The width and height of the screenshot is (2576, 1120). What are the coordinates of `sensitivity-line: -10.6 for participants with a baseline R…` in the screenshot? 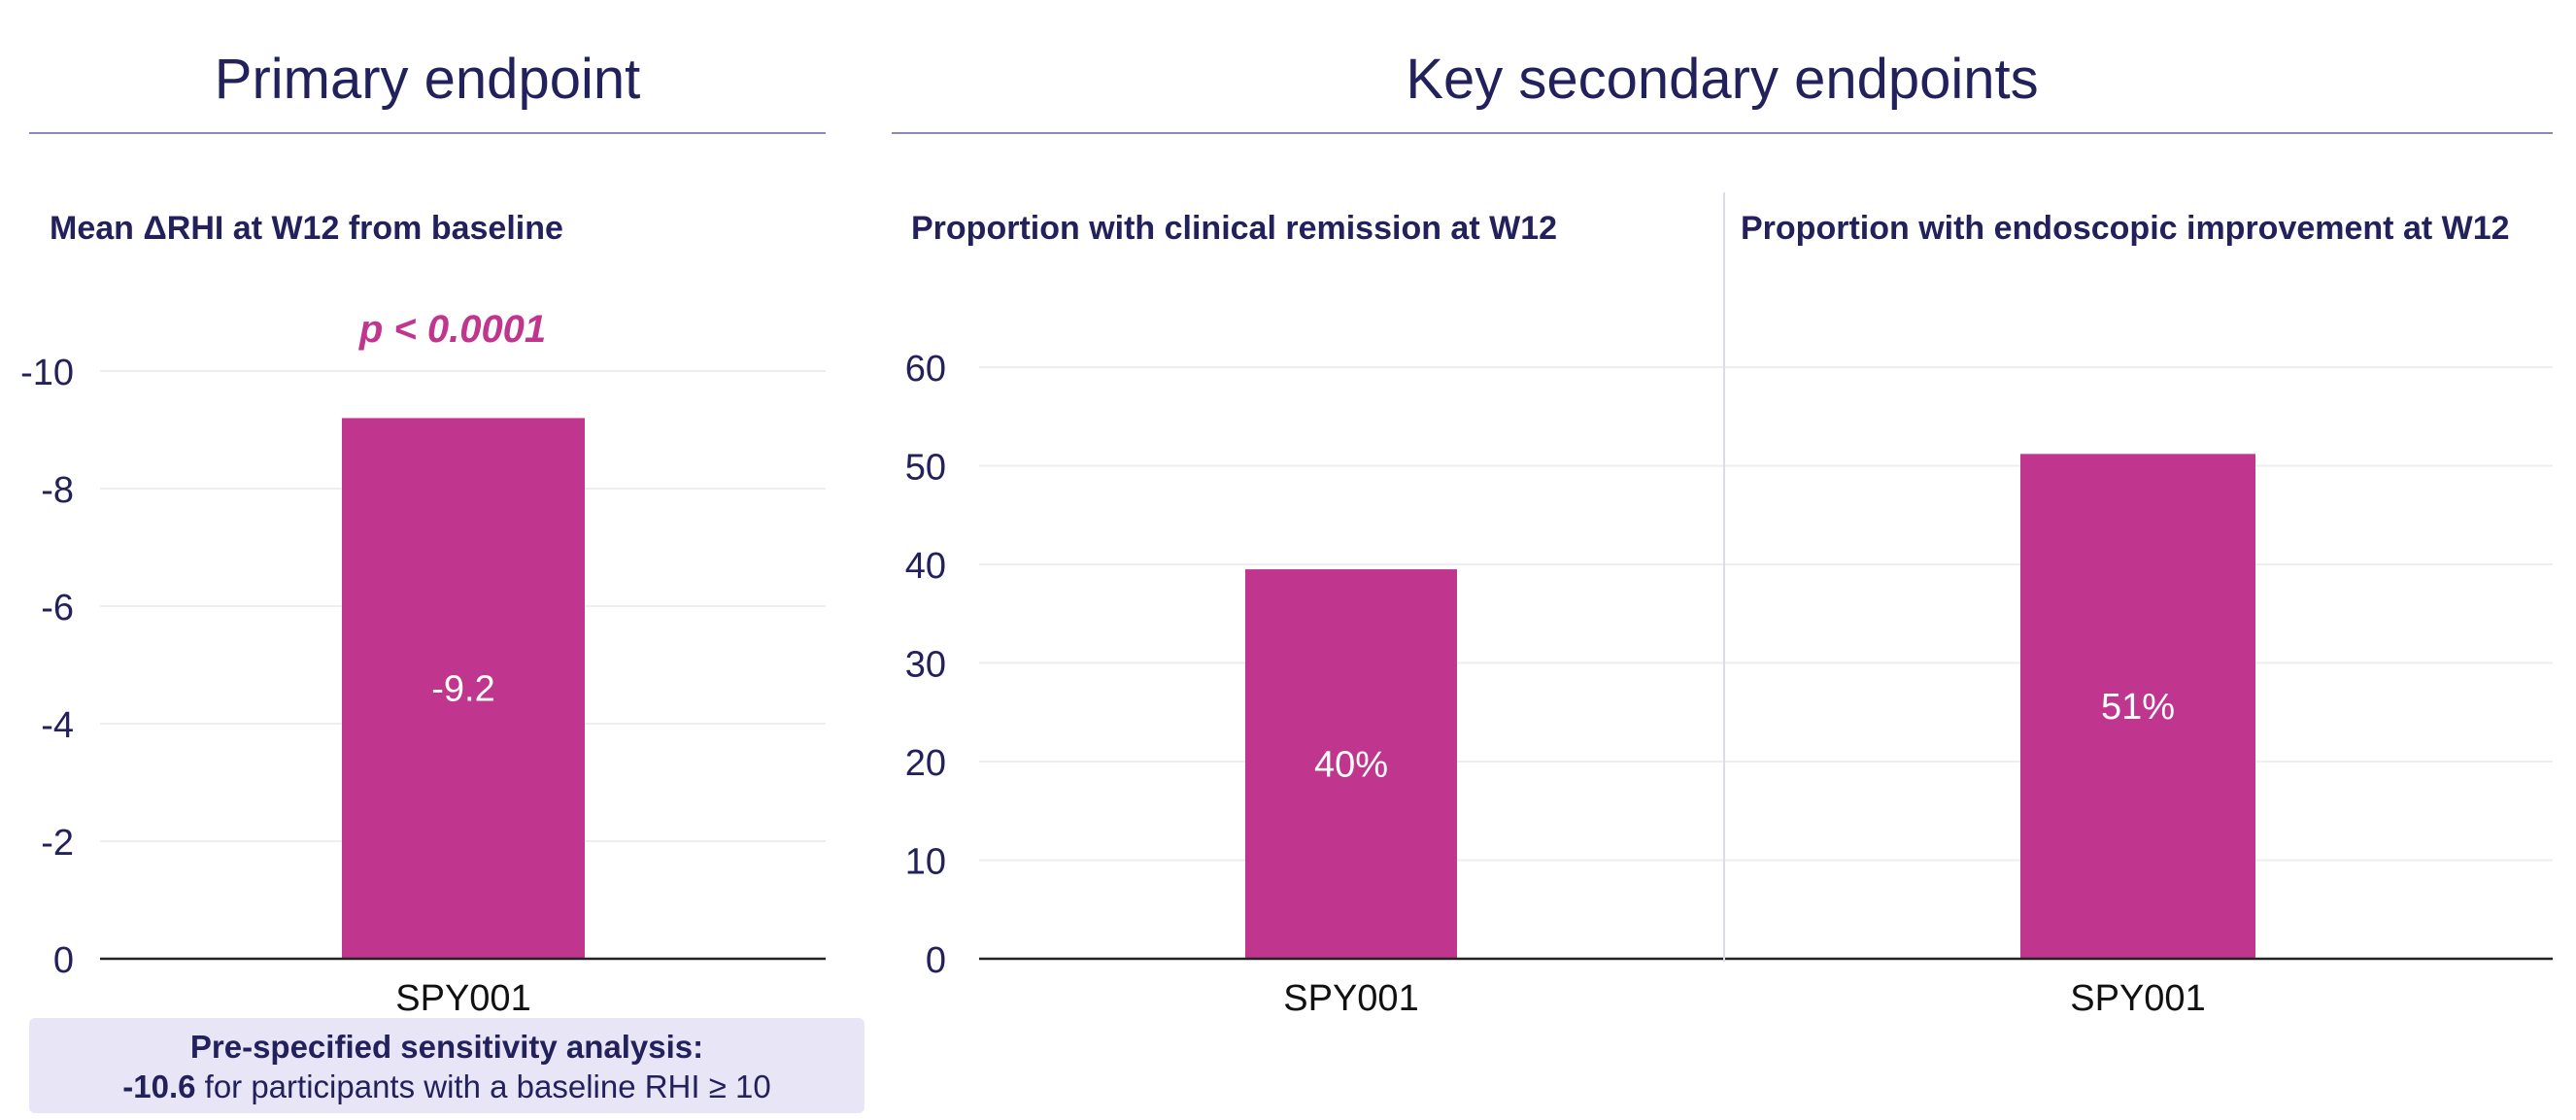 It's located at (446, 1087).